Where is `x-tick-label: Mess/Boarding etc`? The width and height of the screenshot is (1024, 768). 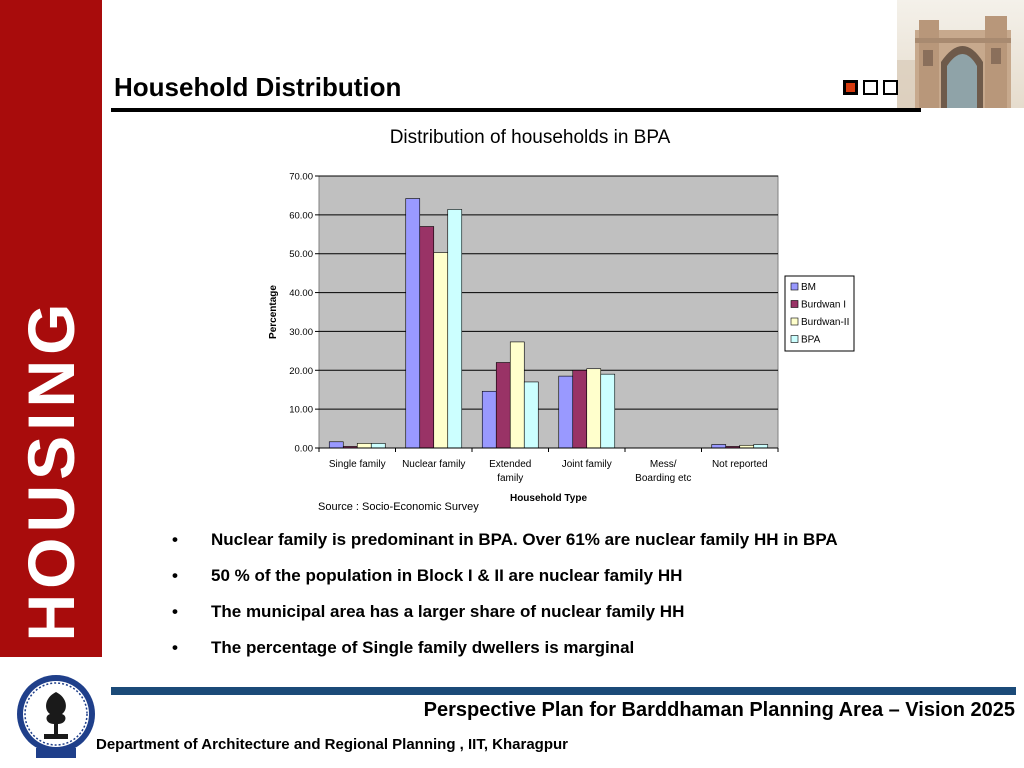 x-tick-label: Mess/Boarding etc is located at coordinates (663, 471).